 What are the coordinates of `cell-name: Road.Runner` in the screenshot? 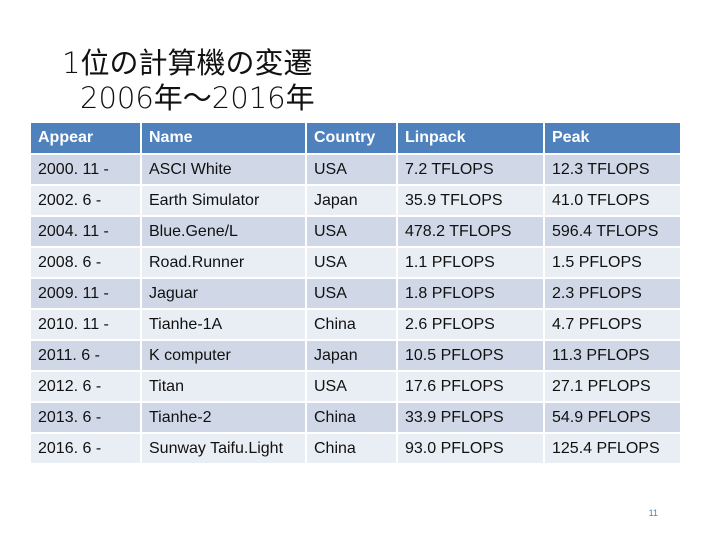 It's located at (224, 263).